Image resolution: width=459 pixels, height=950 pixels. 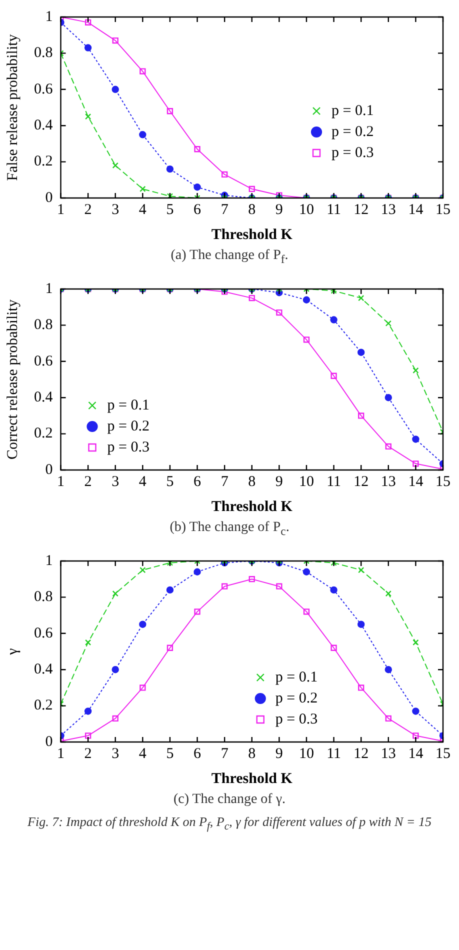 What do you see at coordinates (12, 107) in the screenshot?
I see `y-axis-title: False release probability` at bounding box center [12, 107].